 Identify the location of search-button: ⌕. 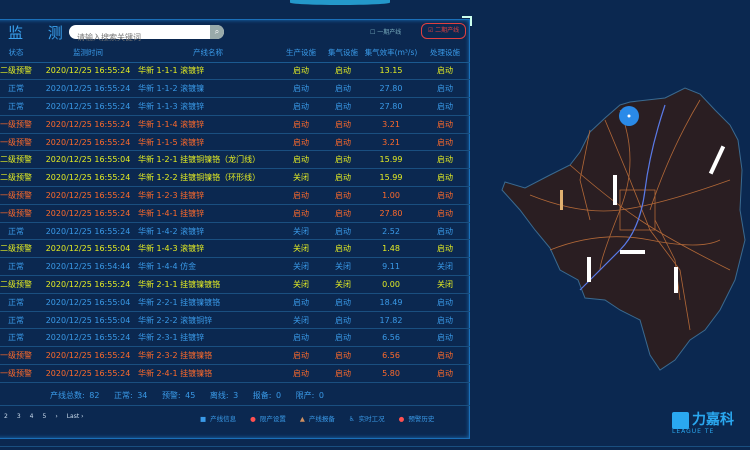
(217, 32).